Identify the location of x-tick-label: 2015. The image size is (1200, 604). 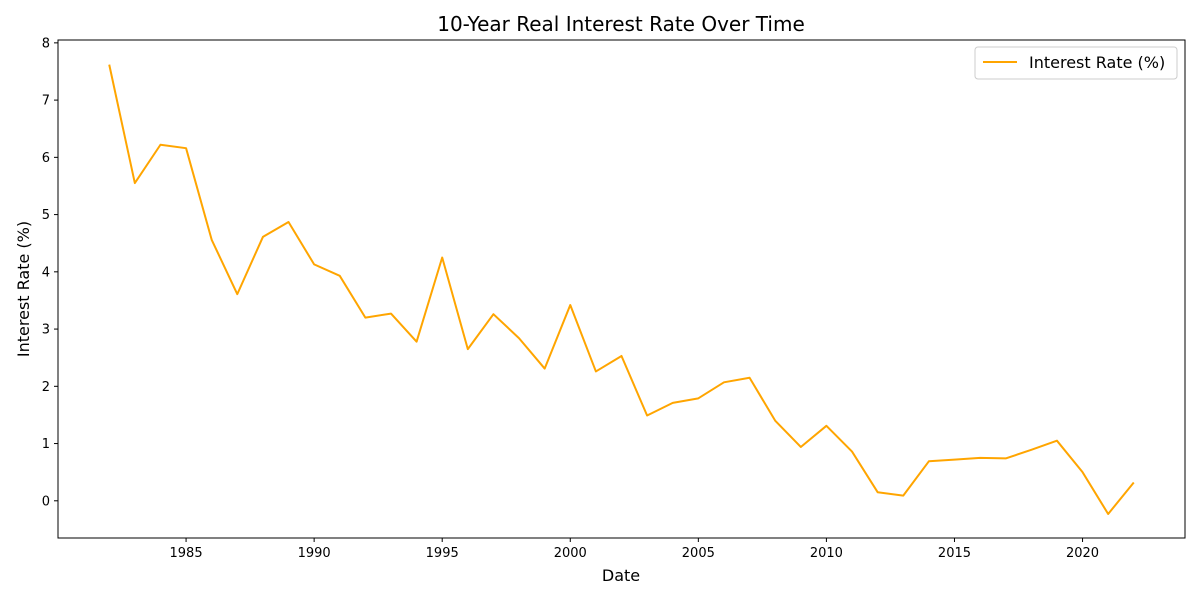
(954, 553).